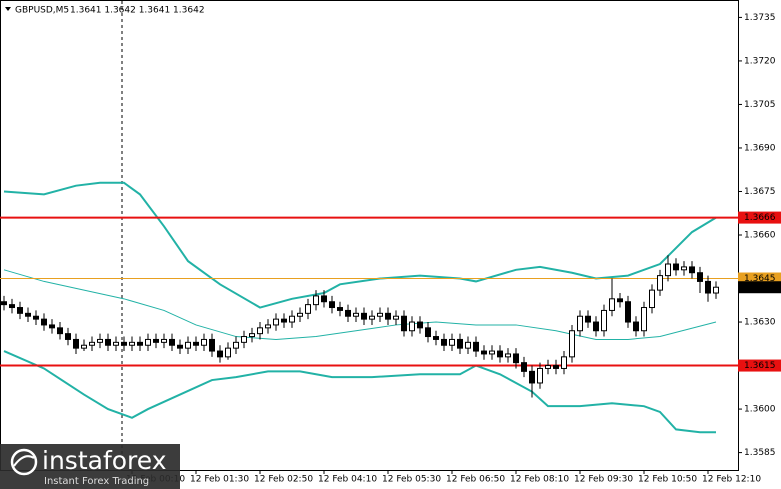 The width and height of the screenshot is (781, 489). Describe the element at coordinates (347, 480) in the screenshot. I see `x-tick-label: 12 Feb 04:10` at that location.